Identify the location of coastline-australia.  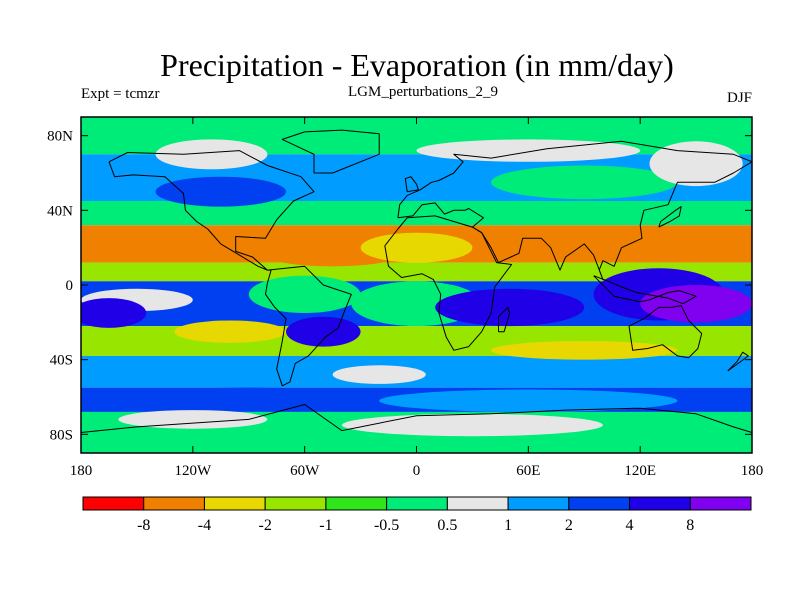
(665, 332).